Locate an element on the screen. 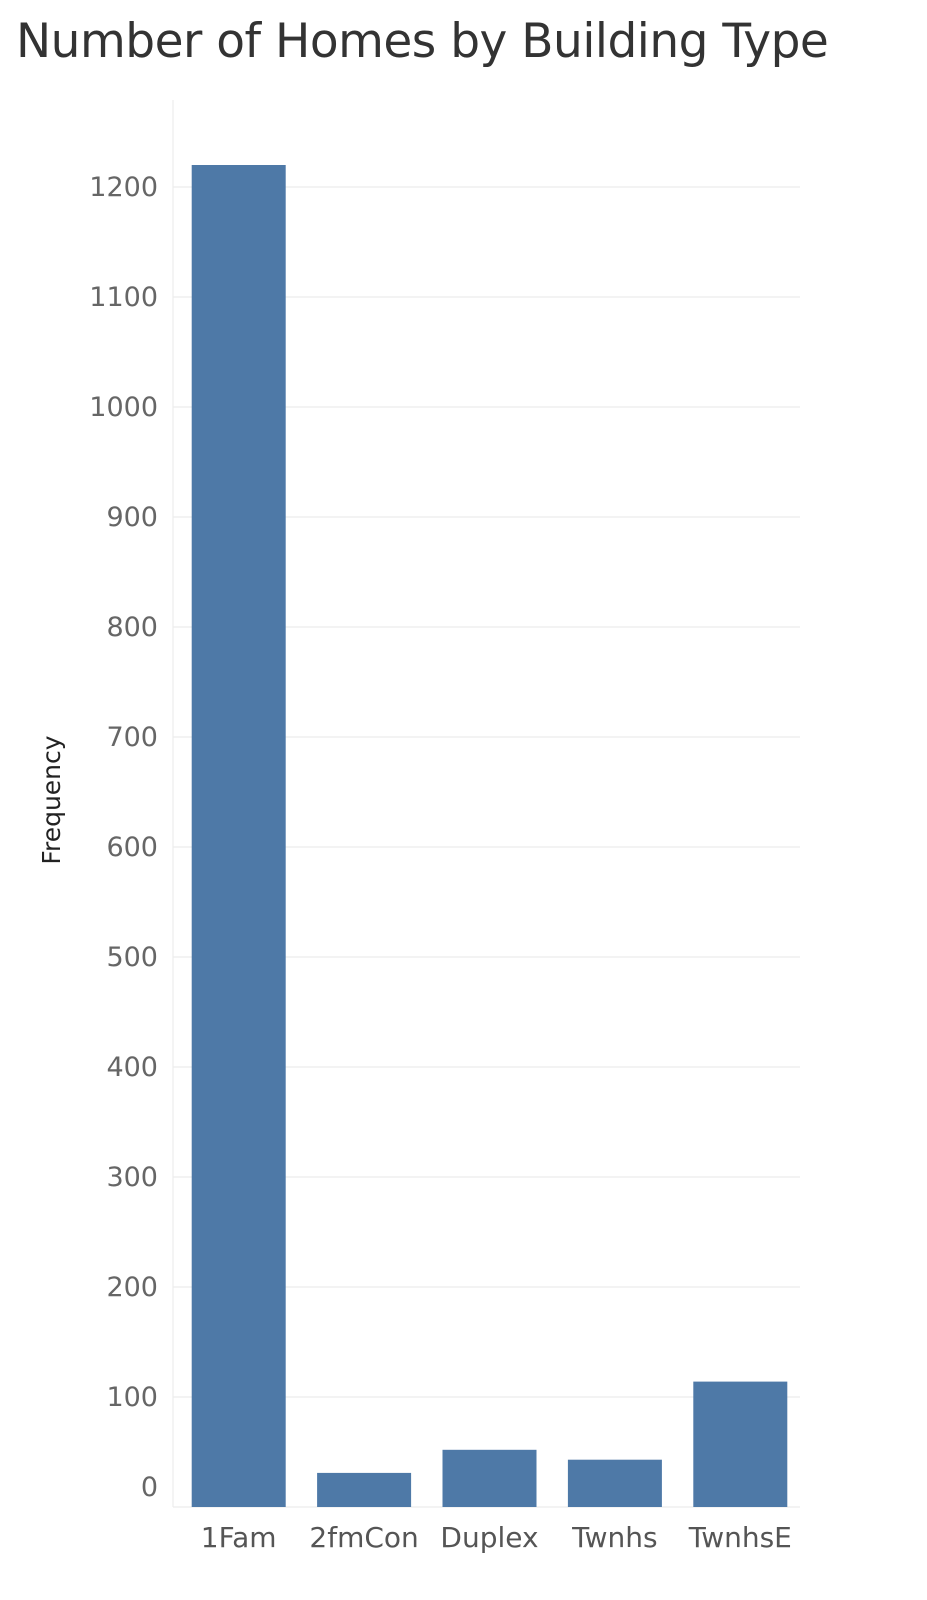  y-tick-label: 600 is located at coordinates (132, 847).